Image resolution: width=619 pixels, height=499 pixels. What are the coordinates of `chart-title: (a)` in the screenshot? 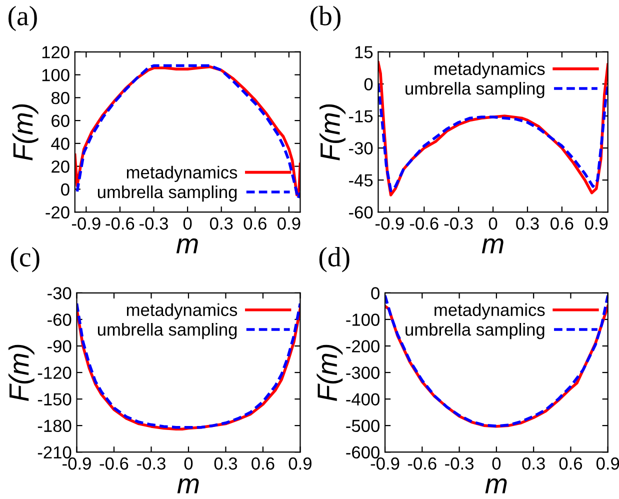 It's located at (22, 19).